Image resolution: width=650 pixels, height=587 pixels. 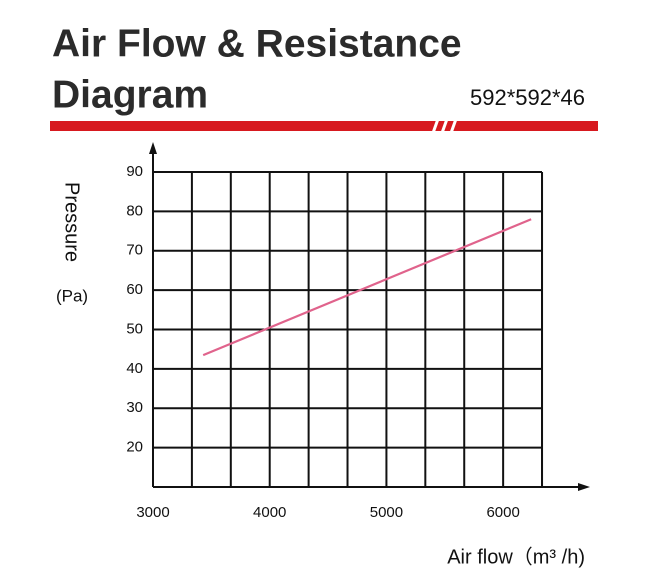 What do you see at coordinates (72, 222) in the screenshot?
I see `y-axis-label: Pressure` at bounding box center [72, 222].